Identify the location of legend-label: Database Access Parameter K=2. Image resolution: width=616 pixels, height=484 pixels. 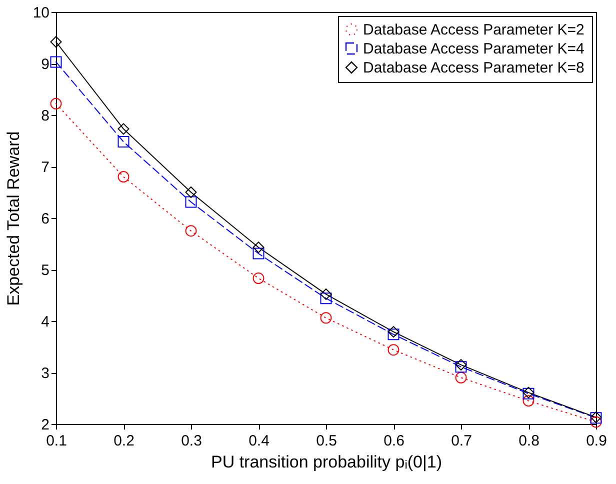
(473, 30).